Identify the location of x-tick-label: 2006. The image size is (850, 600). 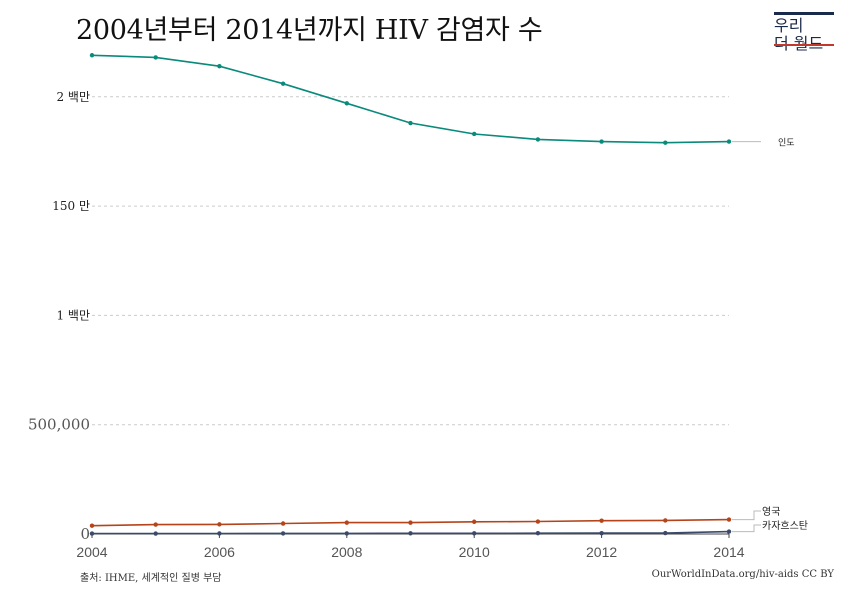
(219, 552).